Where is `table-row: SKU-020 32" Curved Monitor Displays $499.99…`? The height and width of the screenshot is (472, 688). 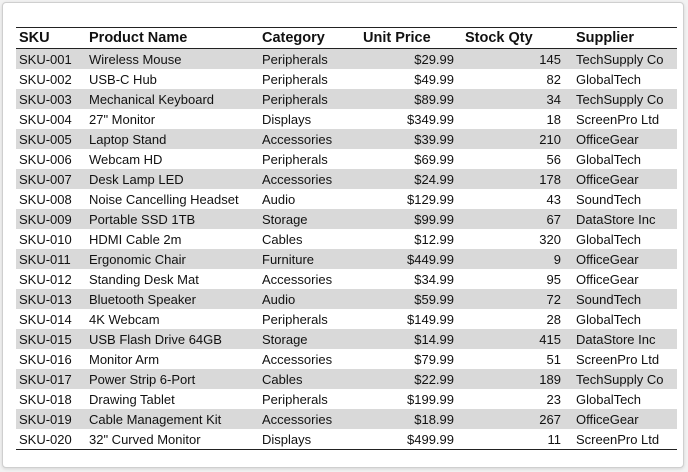
table-row: SKU-020 32" Curved Monitor Displays $499.99… is located at coordinates (346, 439).